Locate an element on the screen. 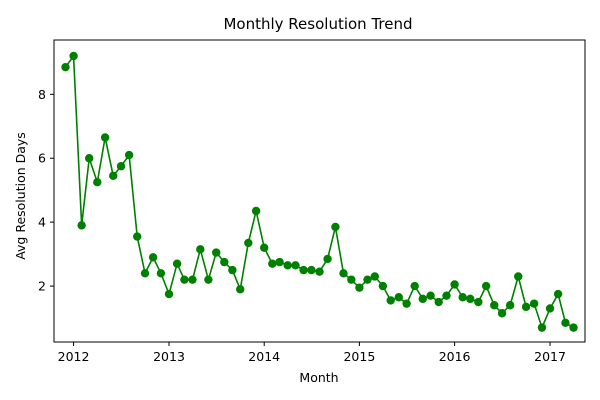 Image resolution: width=600 pixels, height=400 pixels. x-tick-label: 2016 is located at coordinates (455, 356).